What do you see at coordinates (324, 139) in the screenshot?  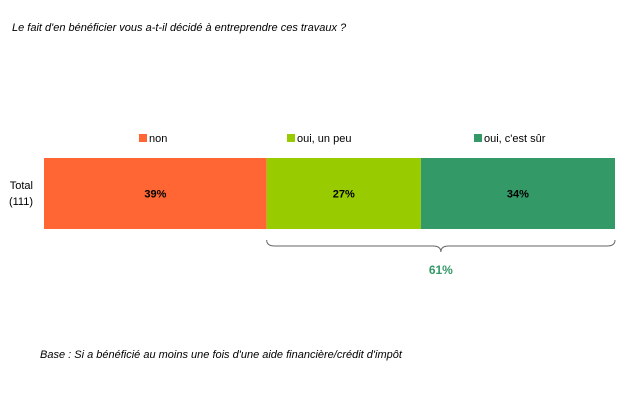 I see `legend-label-1: oui, un peu` at bounding box center [324, 139].